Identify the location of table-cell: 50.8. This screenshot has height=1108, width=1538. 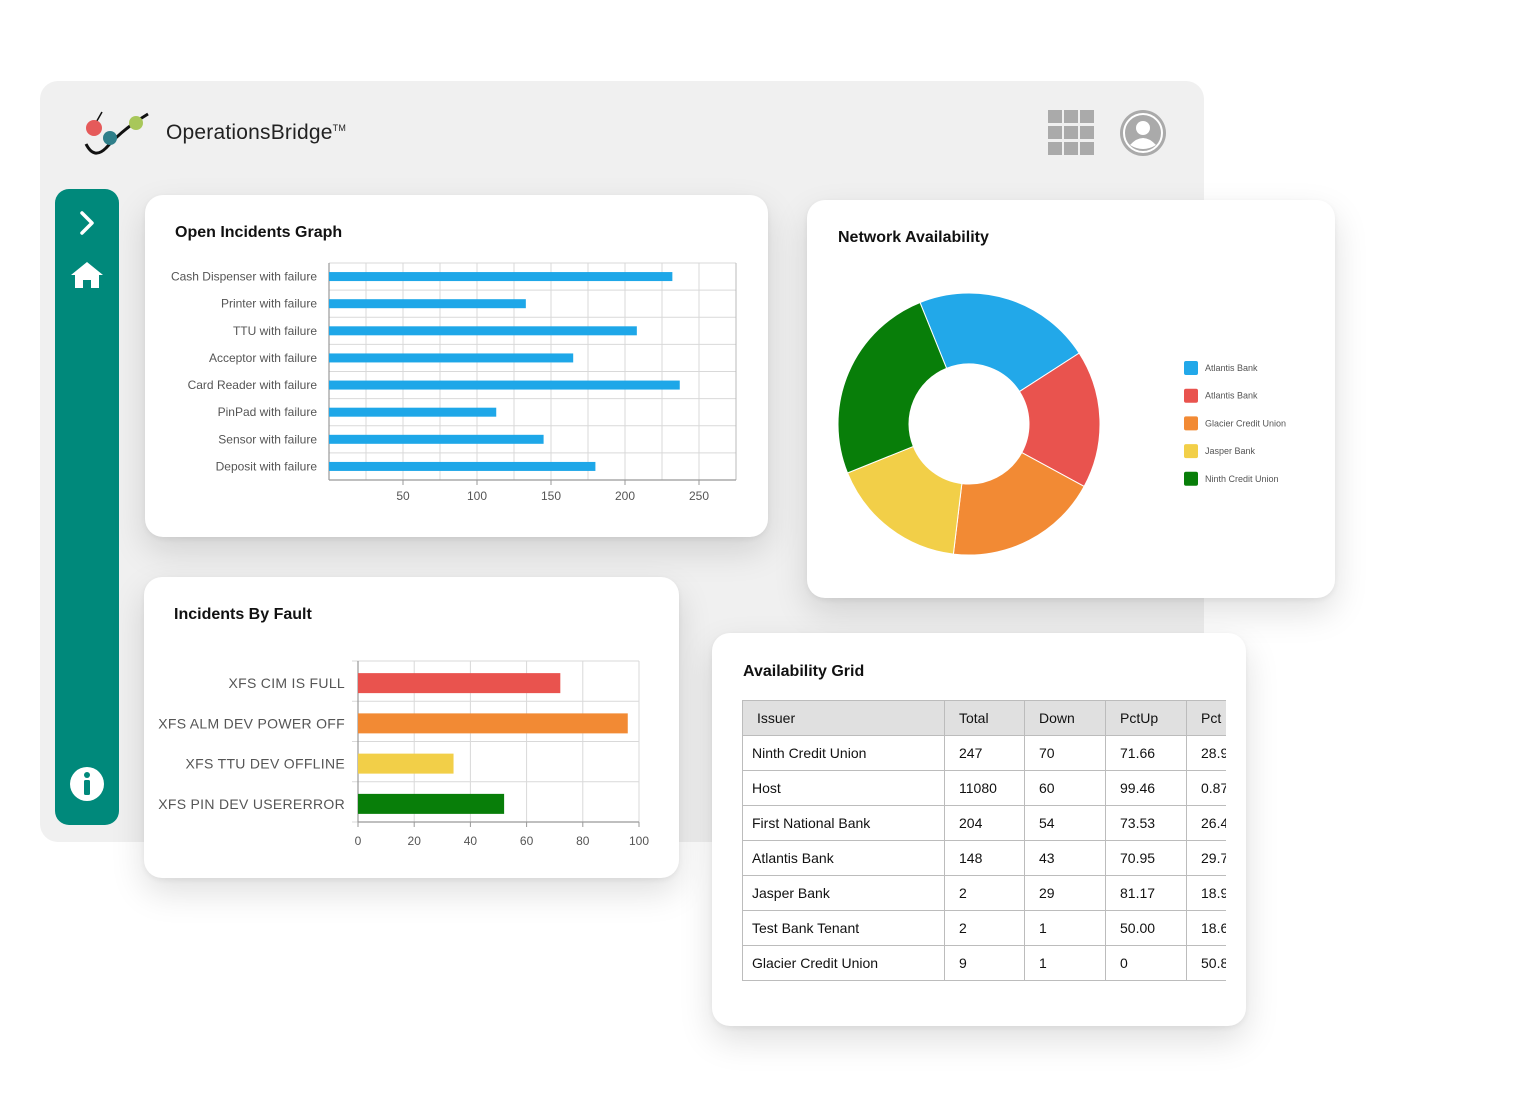
(1206, 963).